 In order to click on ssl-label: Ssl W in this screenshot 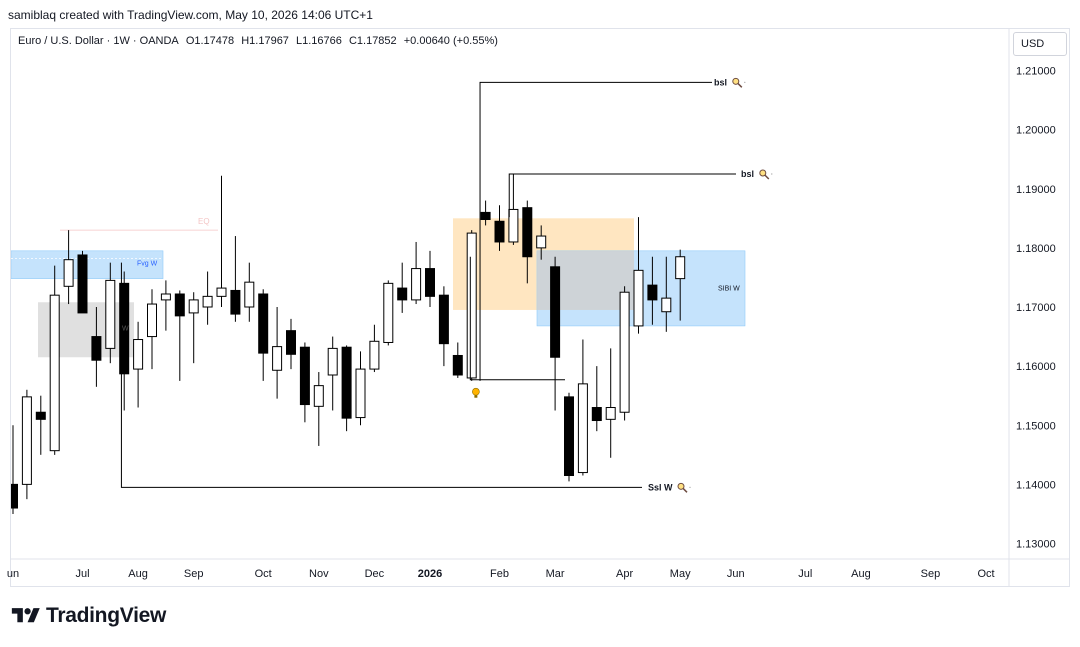, I will do `click(660, 487)`.